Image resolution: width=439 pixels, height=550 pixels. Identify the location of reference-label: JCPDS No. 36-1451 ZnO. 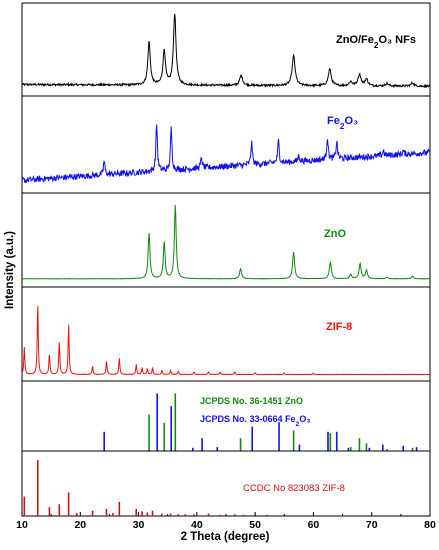
(251, 401).